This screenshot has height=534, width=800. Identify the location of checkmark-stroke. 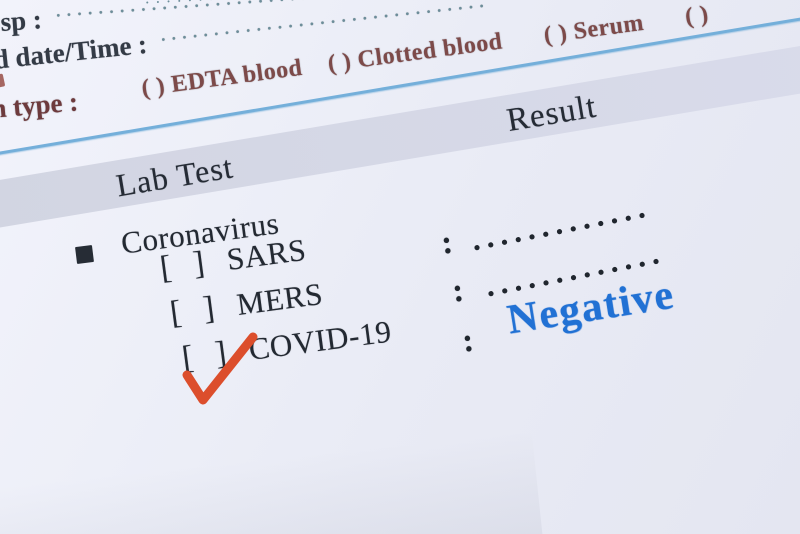
(220, 368).